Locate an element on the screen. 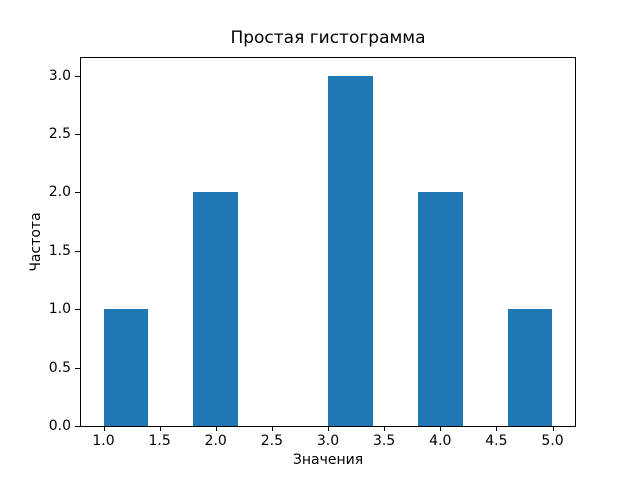  x-tick-label: 2.5 is located at coordinates (272, 441).